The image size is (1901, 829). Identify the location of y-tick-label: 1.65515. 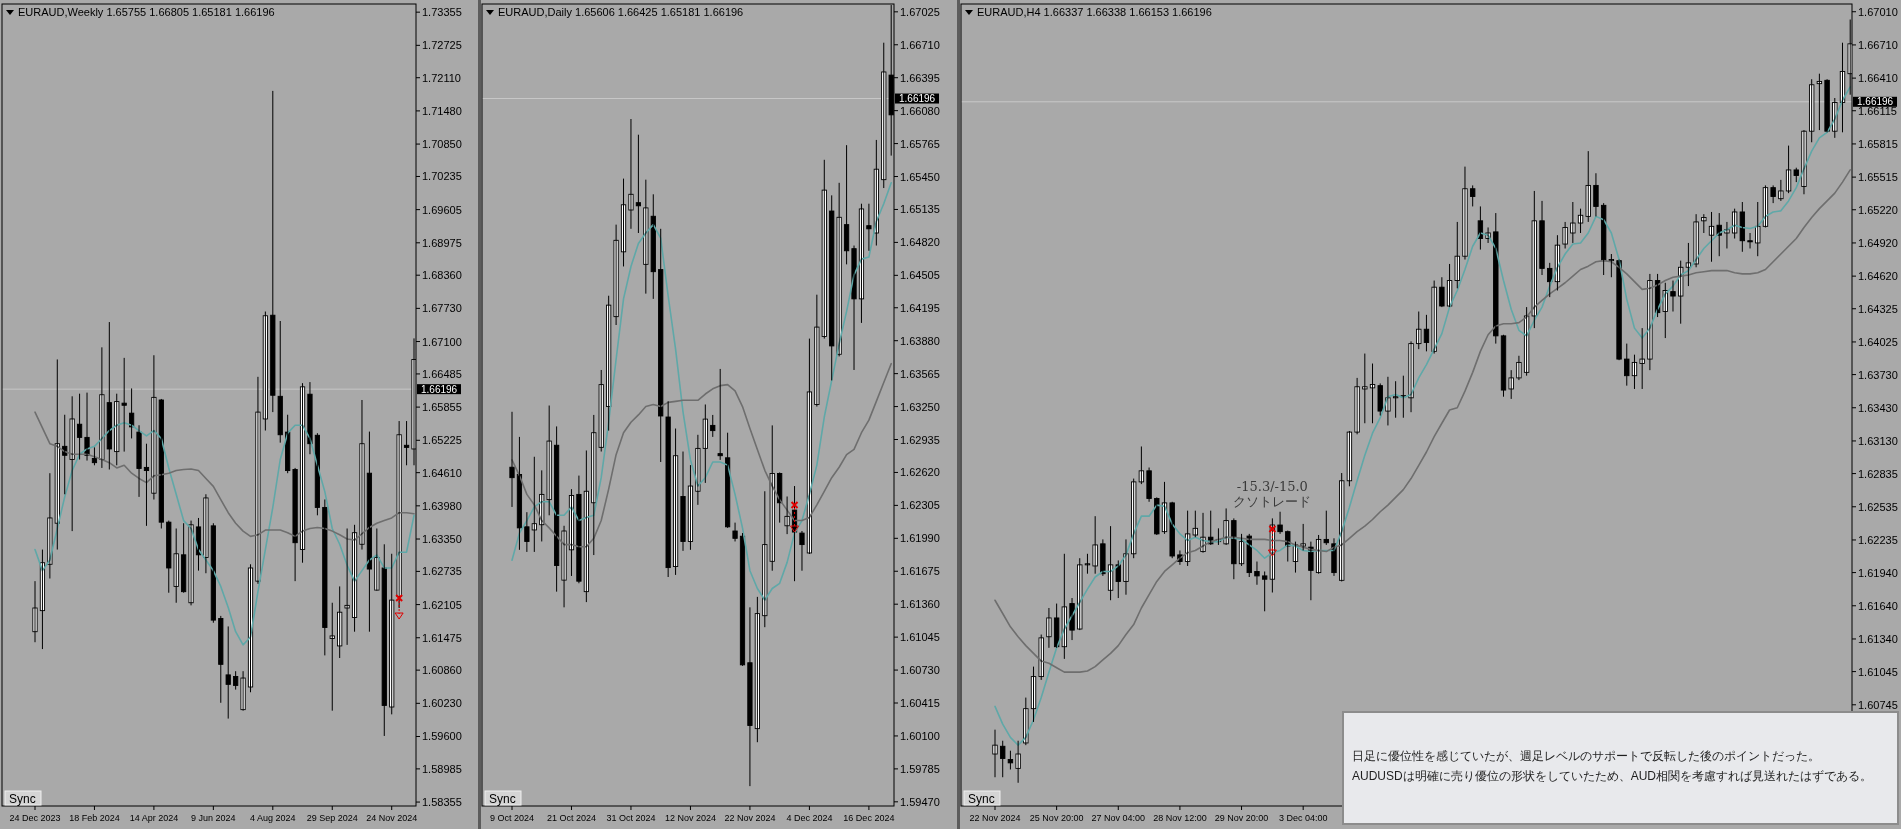
(1878, 177).